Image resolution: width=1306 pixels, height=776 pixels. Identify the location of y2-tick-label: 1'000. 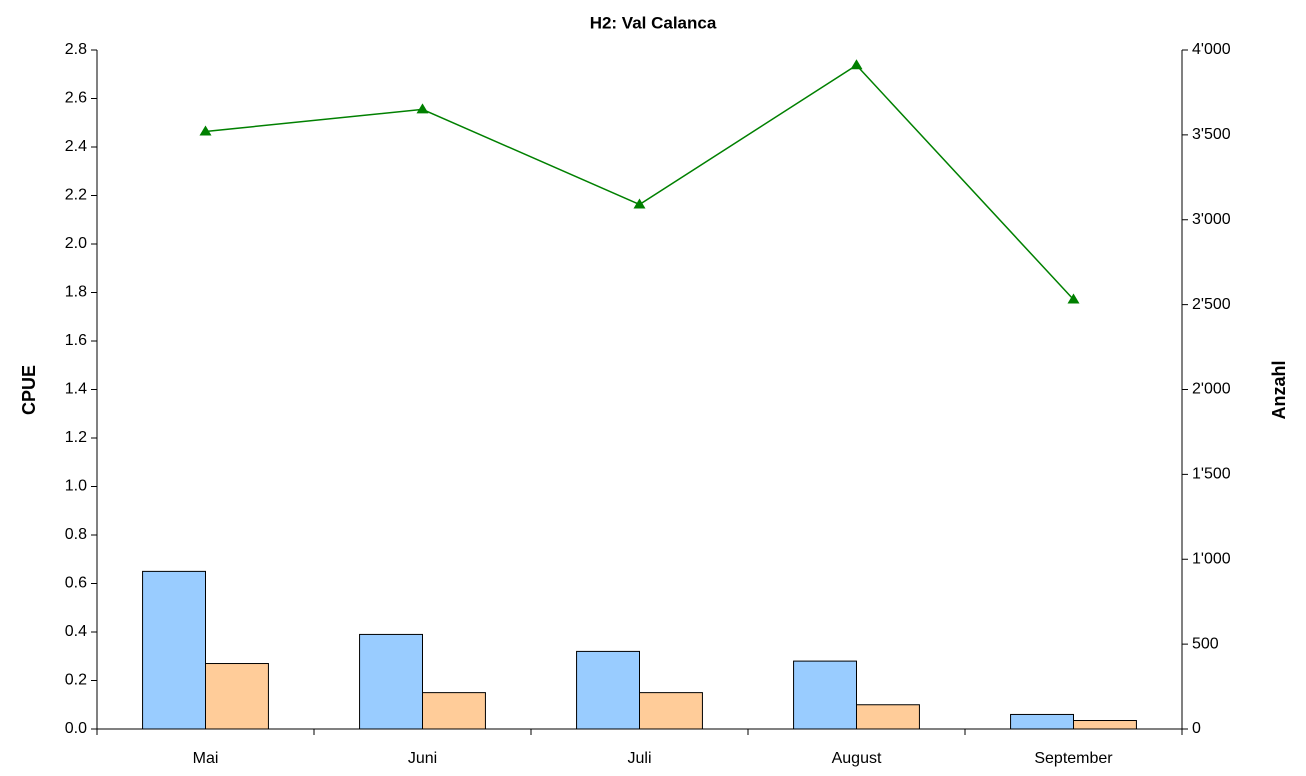
(1211, 558).